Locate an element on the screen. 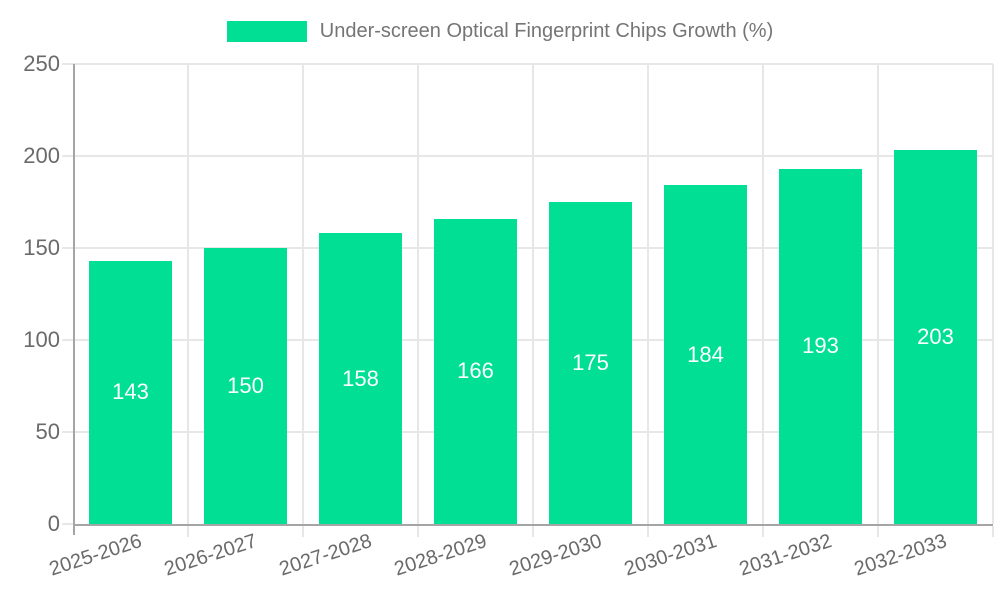 Image resolution: width=1000 pixels, height=600 pixels. bar: 143 is located at coordinates (130, 392).